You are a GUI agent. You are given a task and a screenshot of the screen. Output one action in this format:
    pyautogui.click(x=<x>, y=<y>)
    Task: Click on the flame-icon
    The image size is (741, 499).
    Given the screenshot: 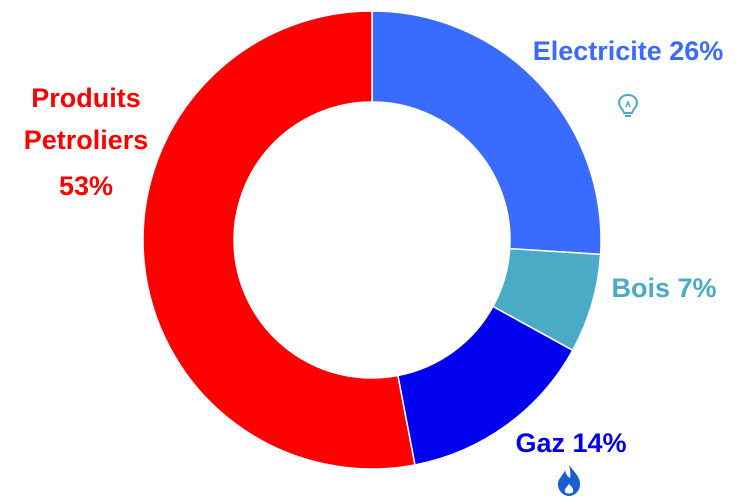 What is the action you would take?
    pyautogui.click(x=569, y=480)
    